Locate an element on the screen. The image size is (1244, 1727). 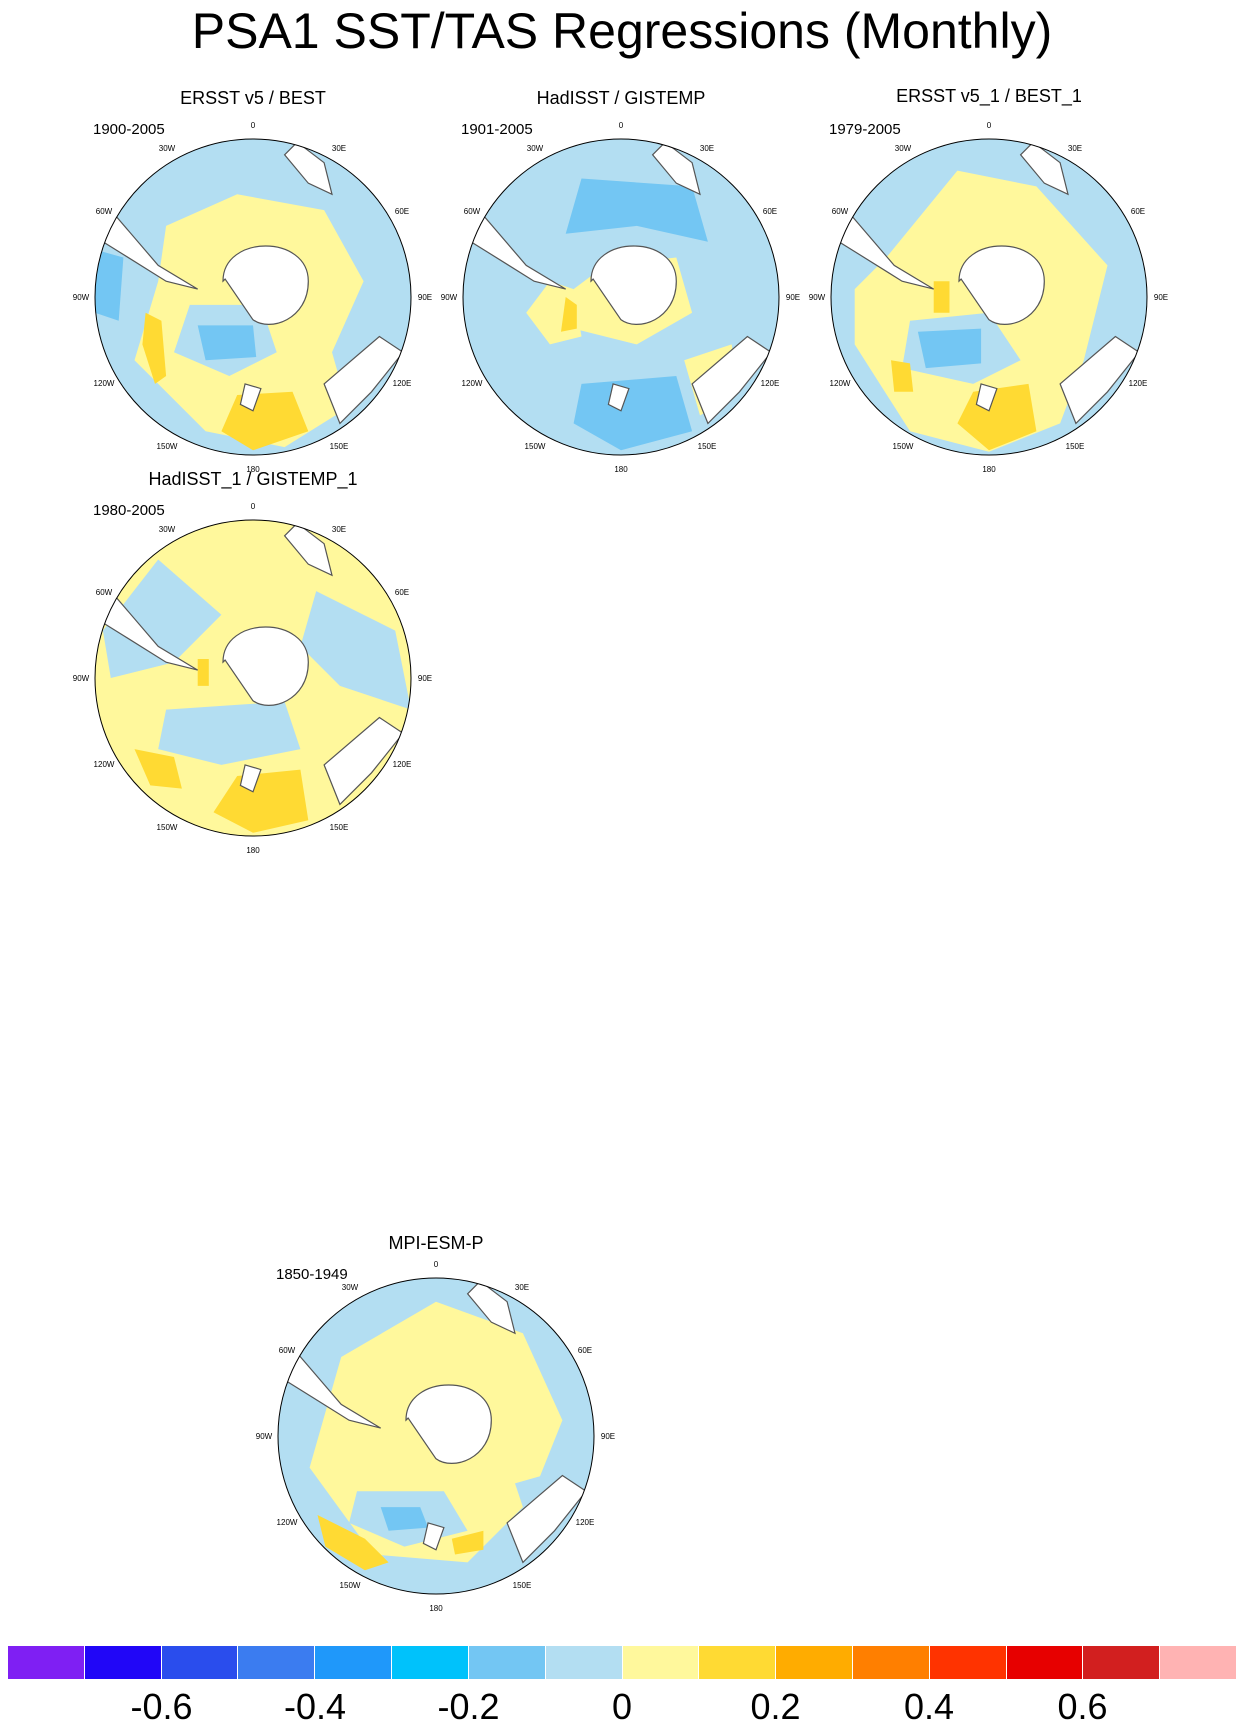
colorbar is located at coordinates (622, 1662).